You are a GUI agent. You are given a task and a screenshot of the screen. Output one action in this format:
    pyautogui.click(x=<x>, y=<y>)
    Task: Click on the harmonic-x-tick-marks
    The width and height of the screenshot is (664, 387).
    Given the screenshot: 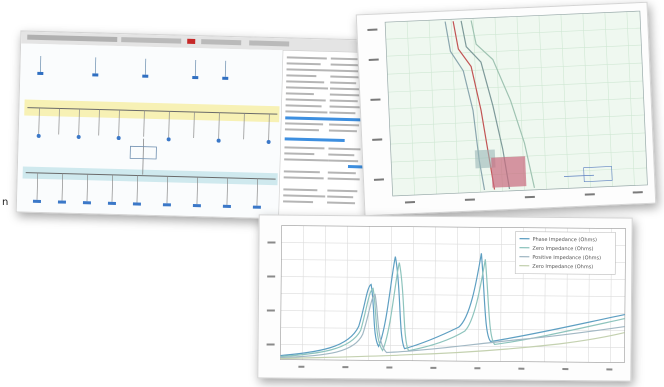 What is the action you would take?
    pyautogui.click(x=455, y=368)
    